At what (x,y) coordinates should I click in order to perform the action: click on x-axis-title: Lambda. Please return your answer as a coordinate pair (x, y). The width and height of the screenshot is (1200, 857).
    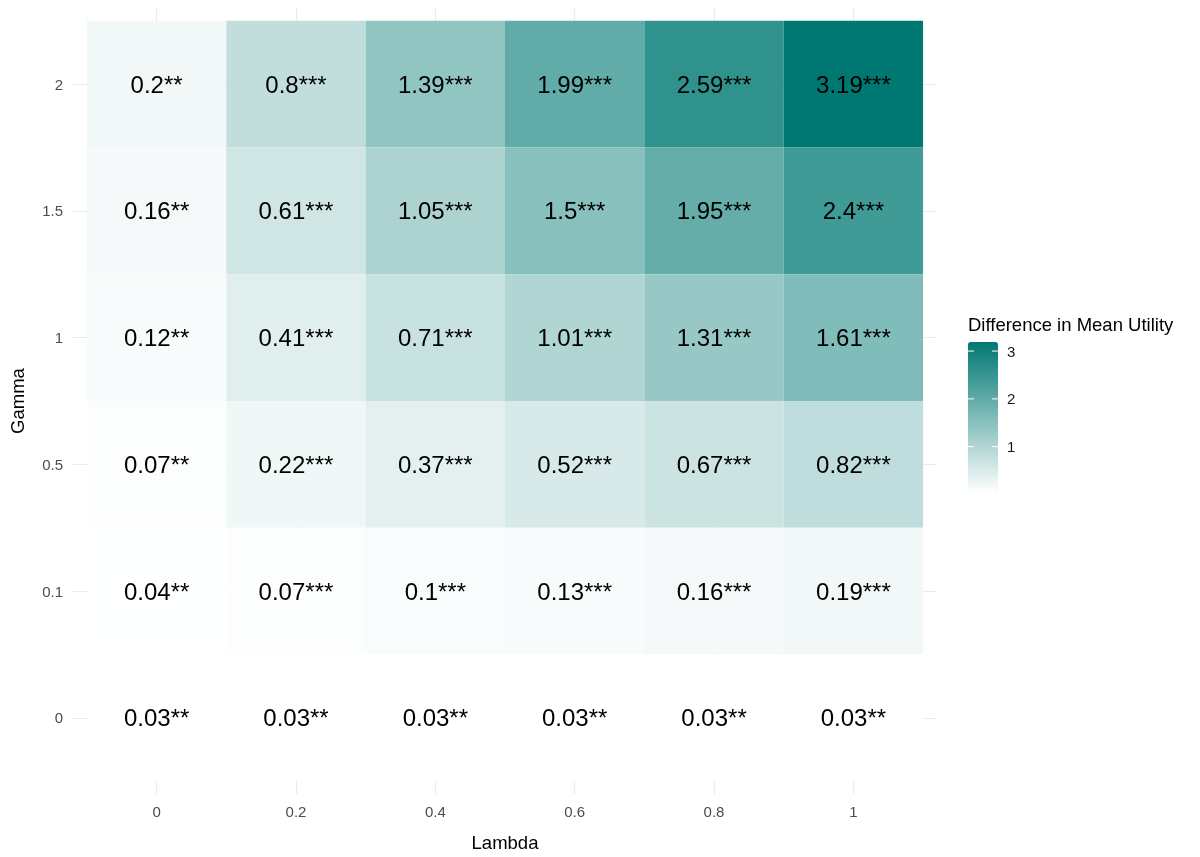
    Looking at the image, I should click on (505, 842).